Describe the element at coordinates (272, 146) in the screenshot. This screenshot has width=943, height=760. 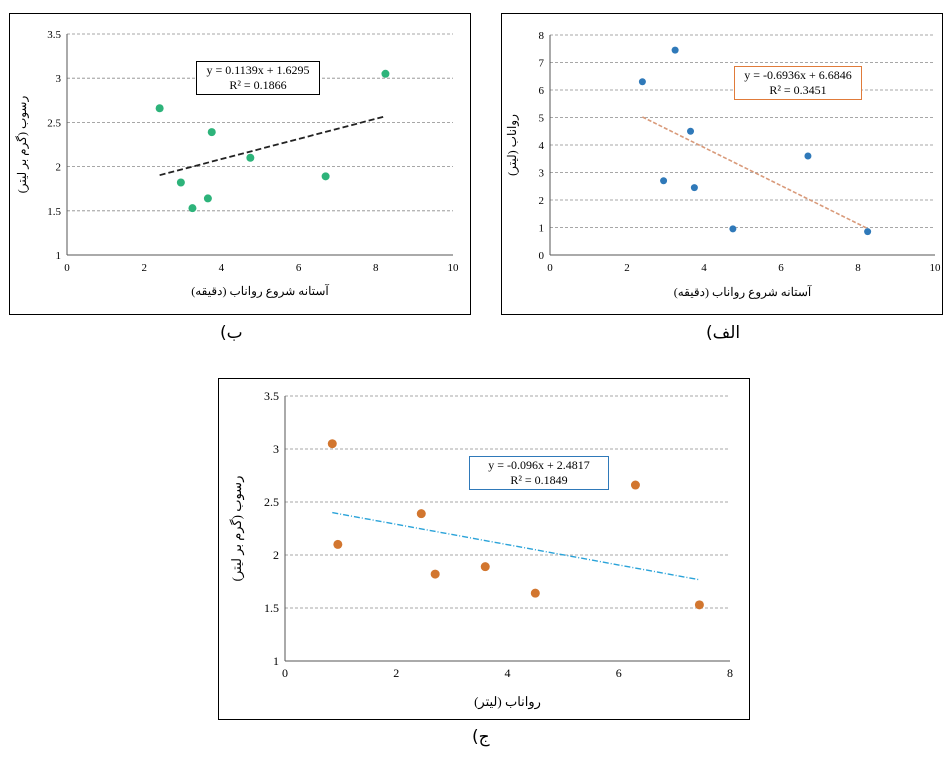
I see `trendline-b` at that location.